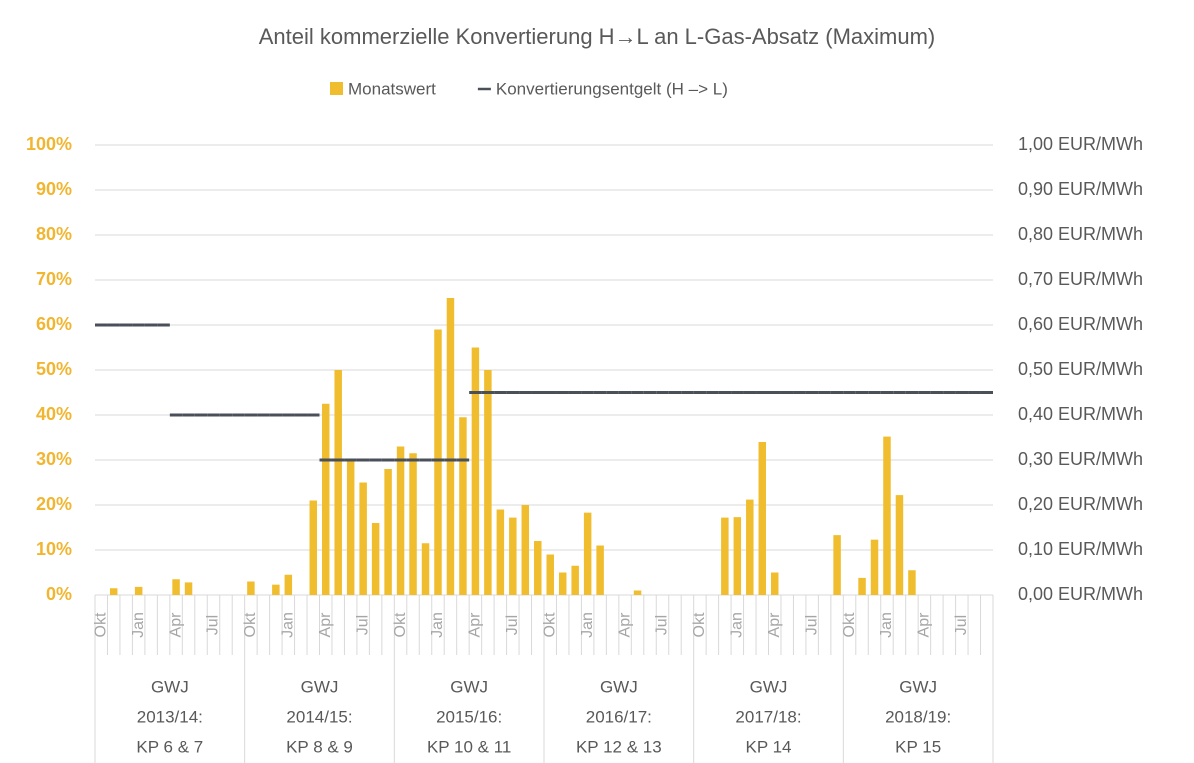 The width and height of the screenshot is (1194, 763). Describe the element at coordinates (54, 234) in the screenshot. I see `y-tick-label: 80%` at that location.